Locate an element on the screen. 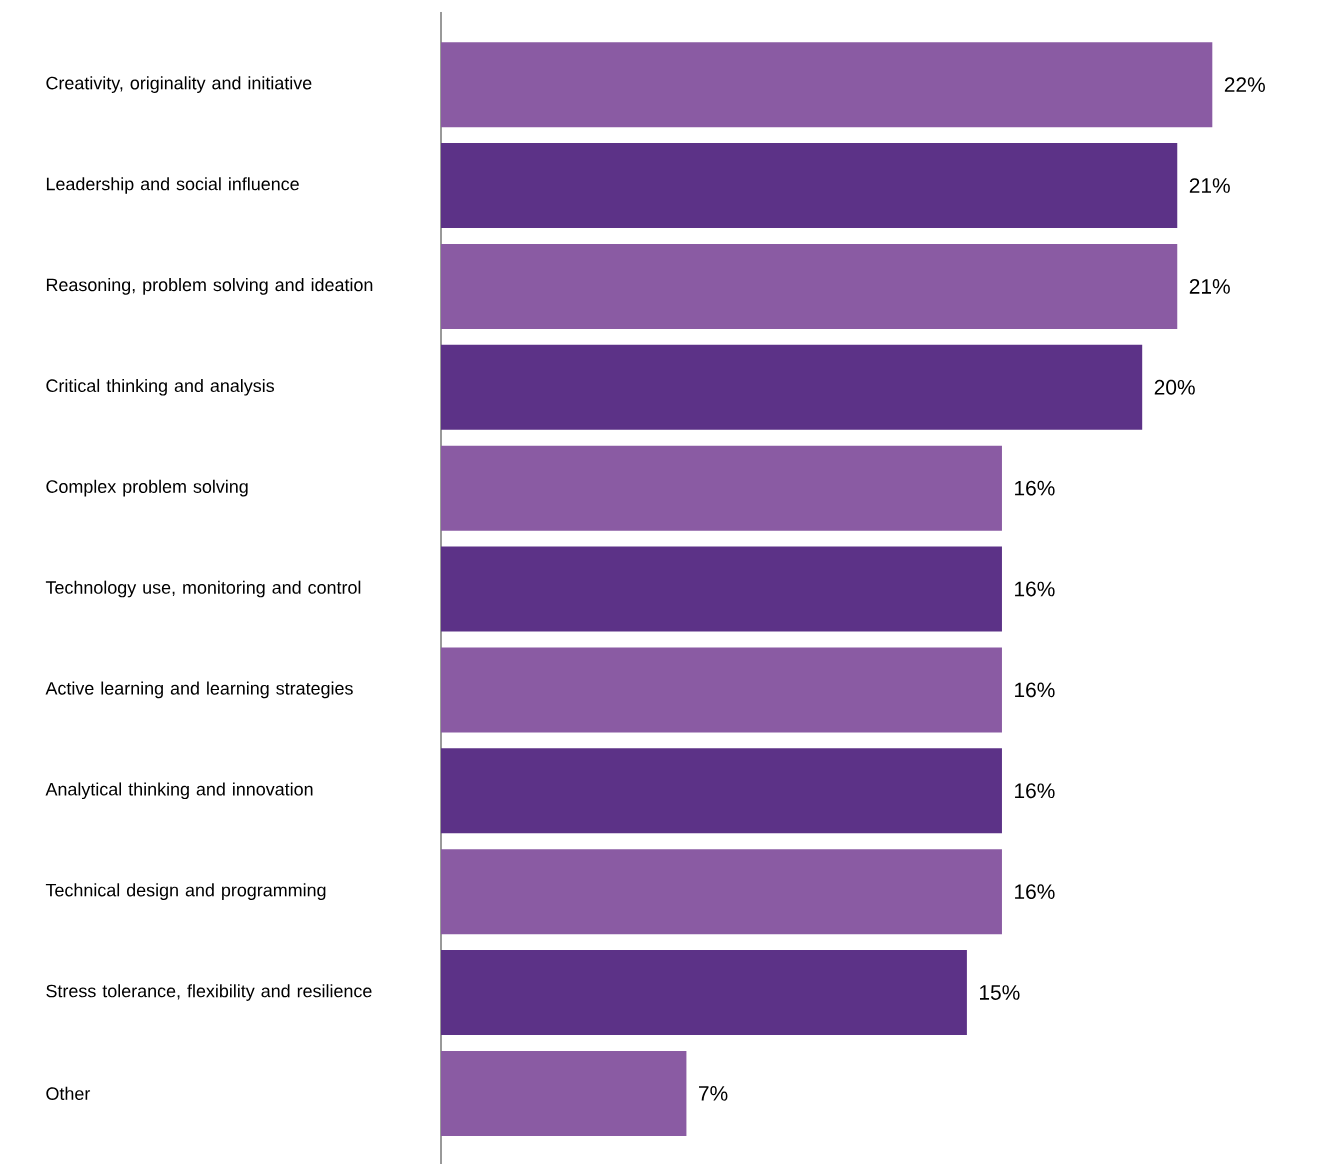 This screenshot has width=1328, height=1164. data-label: 7% is located at coordinates (713, 1093).